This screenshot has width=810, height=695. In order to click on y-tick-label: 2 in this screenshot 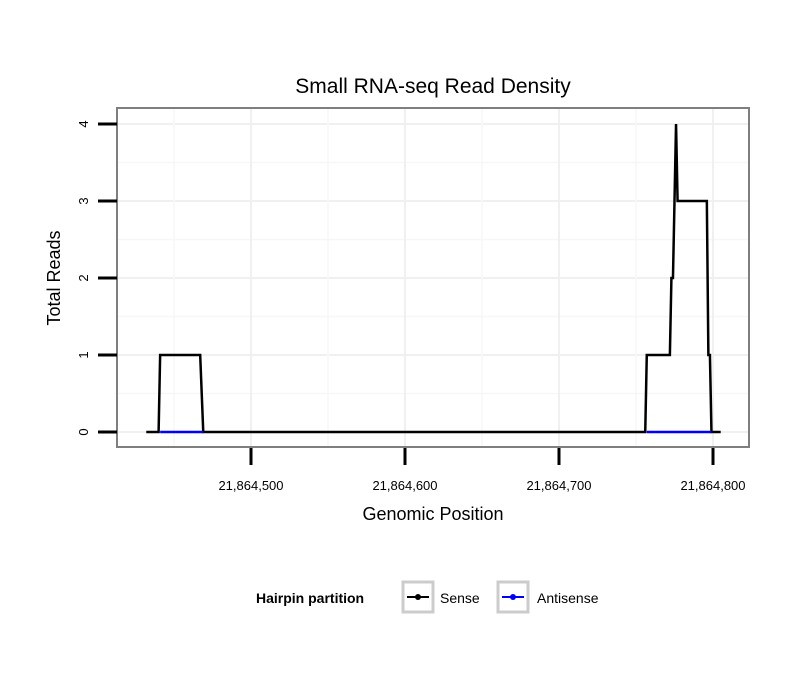, I will do `click(83, 277)`.